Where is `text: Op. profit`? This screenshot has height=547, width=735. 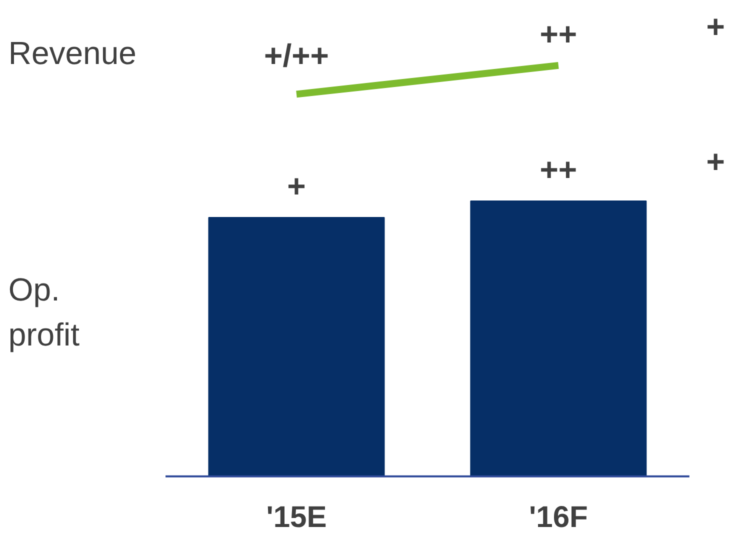 text: Op. profit is located at coordinates (44, 312).